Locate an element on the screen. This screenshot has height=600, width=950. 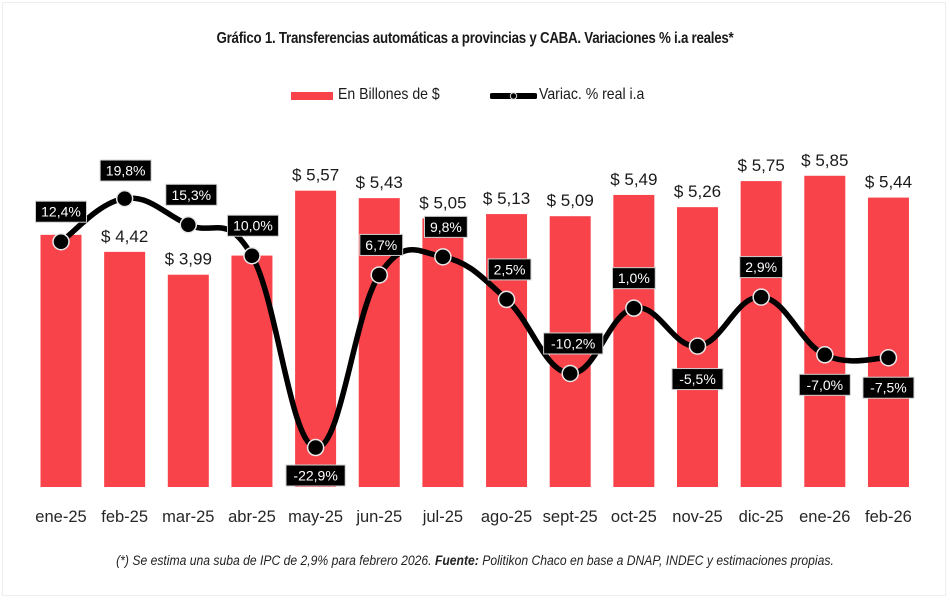
line-value-label-abr-25: 10,0% is located at coordinates (252, 225).